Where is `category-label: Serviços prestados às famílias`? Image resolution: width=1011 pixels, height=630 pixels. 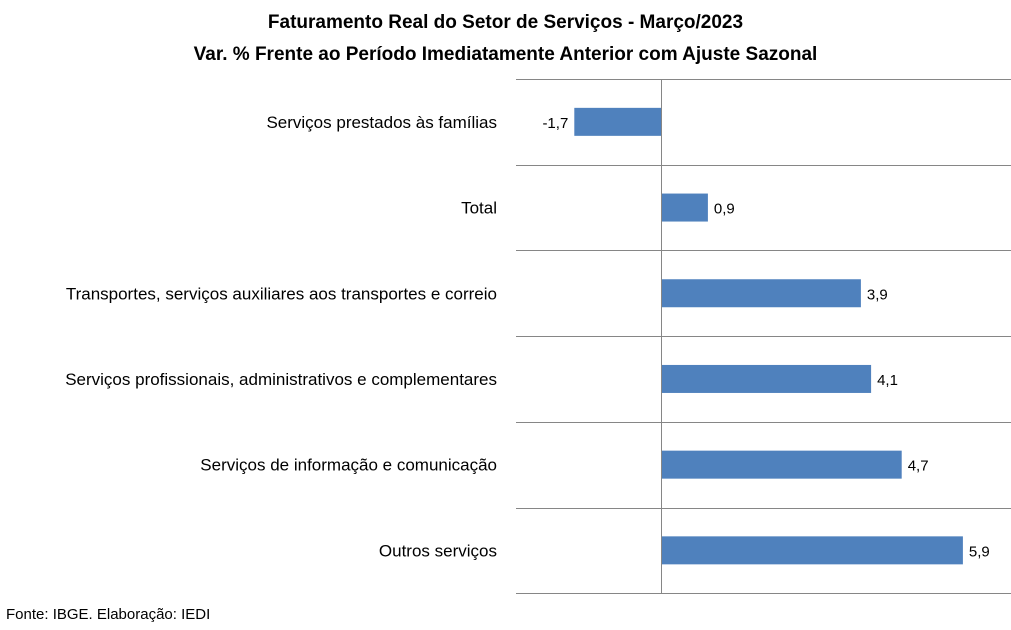 category-label: Serviços prestados às famílias is located at coordinates (381, 122).